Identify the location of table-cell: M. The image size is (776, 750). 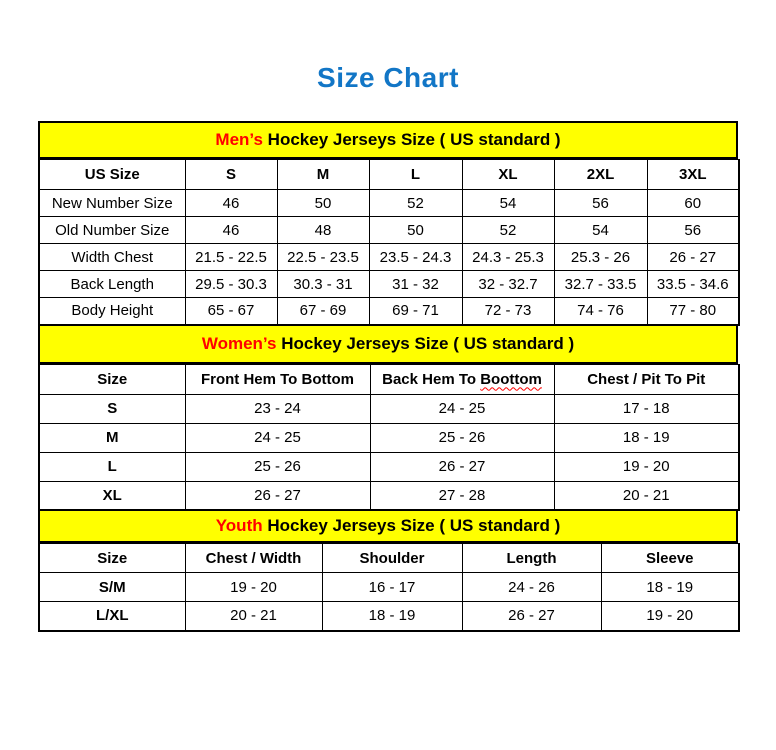
(112, 437).